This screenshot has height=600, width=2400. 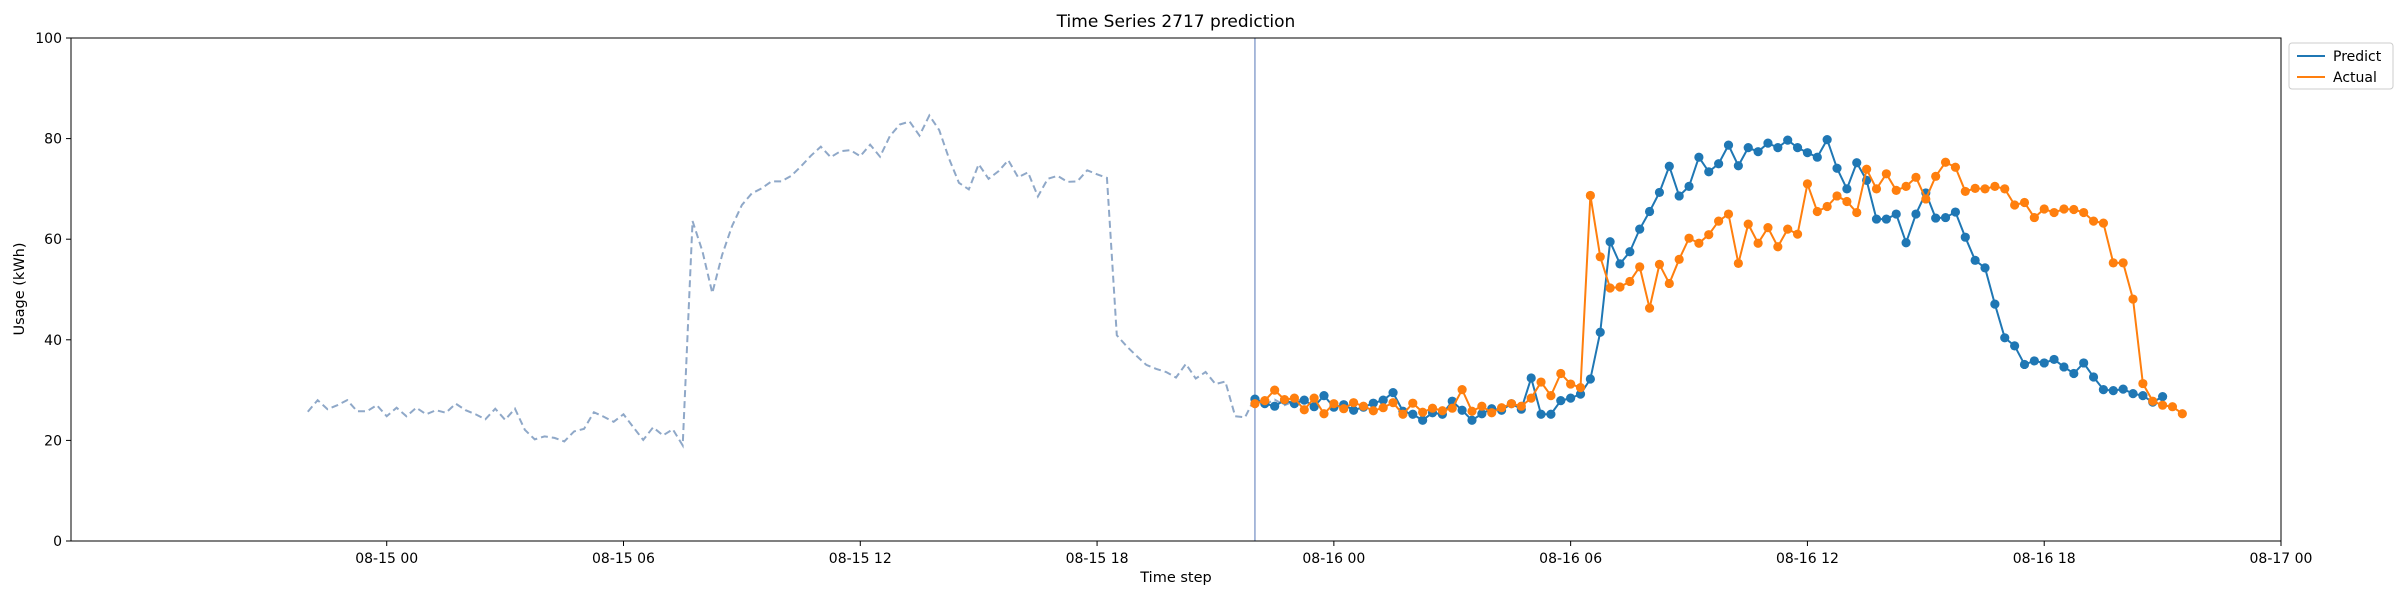 What do you see at coordinates (1176, 22) in the screenshot?
I see `chart-title: Time Series 2717 prediction` at bounding box center [1176, 22].